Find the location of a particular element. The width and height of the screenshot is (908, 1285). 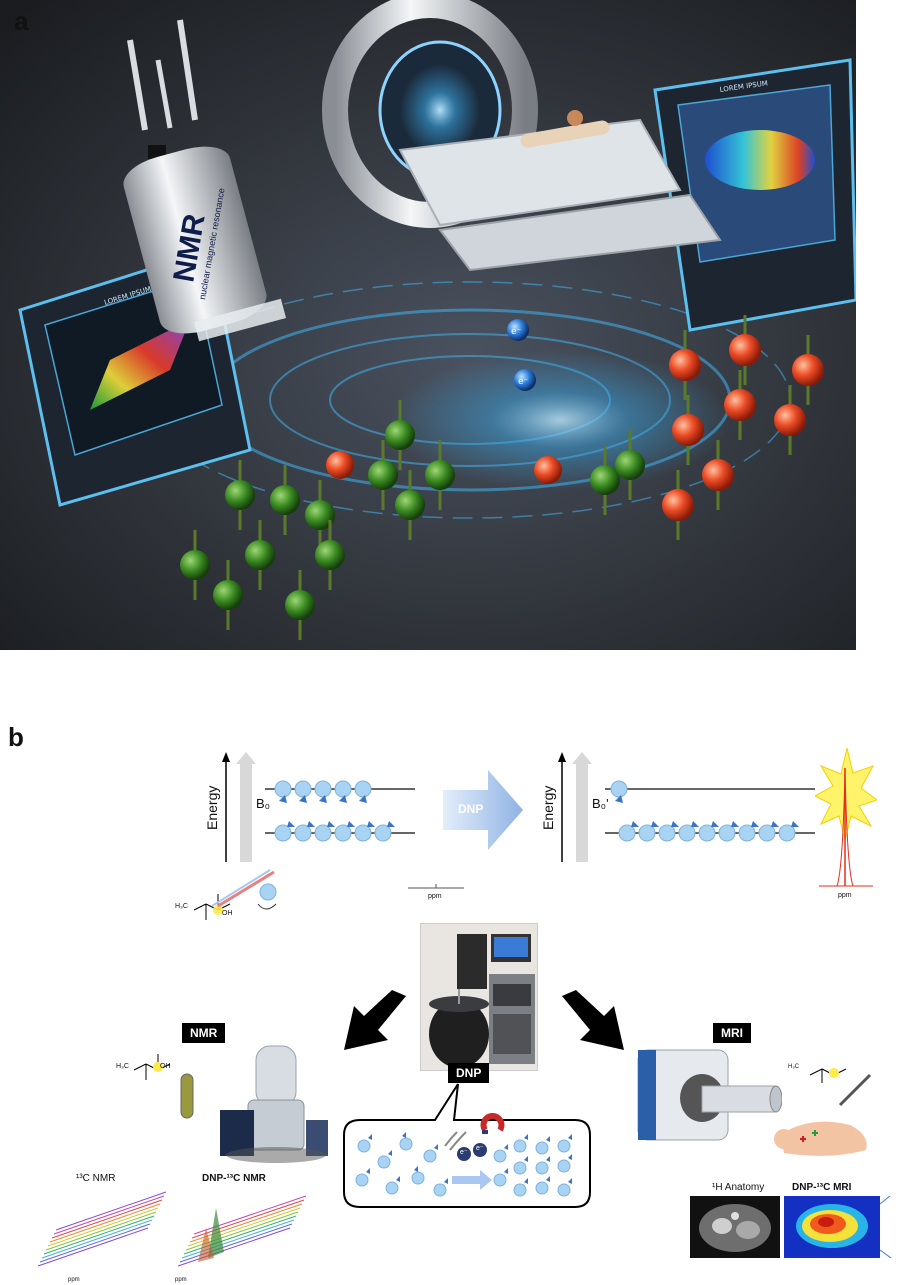

hyperpolarized-spins is located at coordinates (743, 427).